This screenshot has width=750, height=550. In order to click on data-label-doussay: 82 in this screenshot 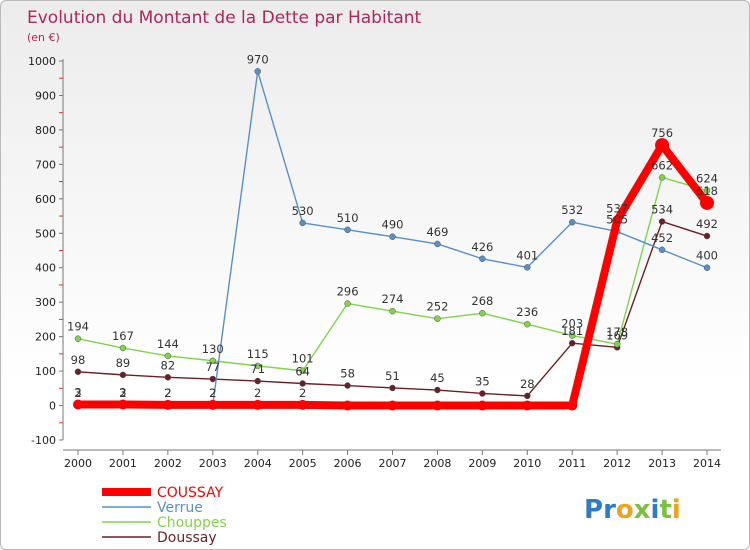, I will do `click(168, 365)`.